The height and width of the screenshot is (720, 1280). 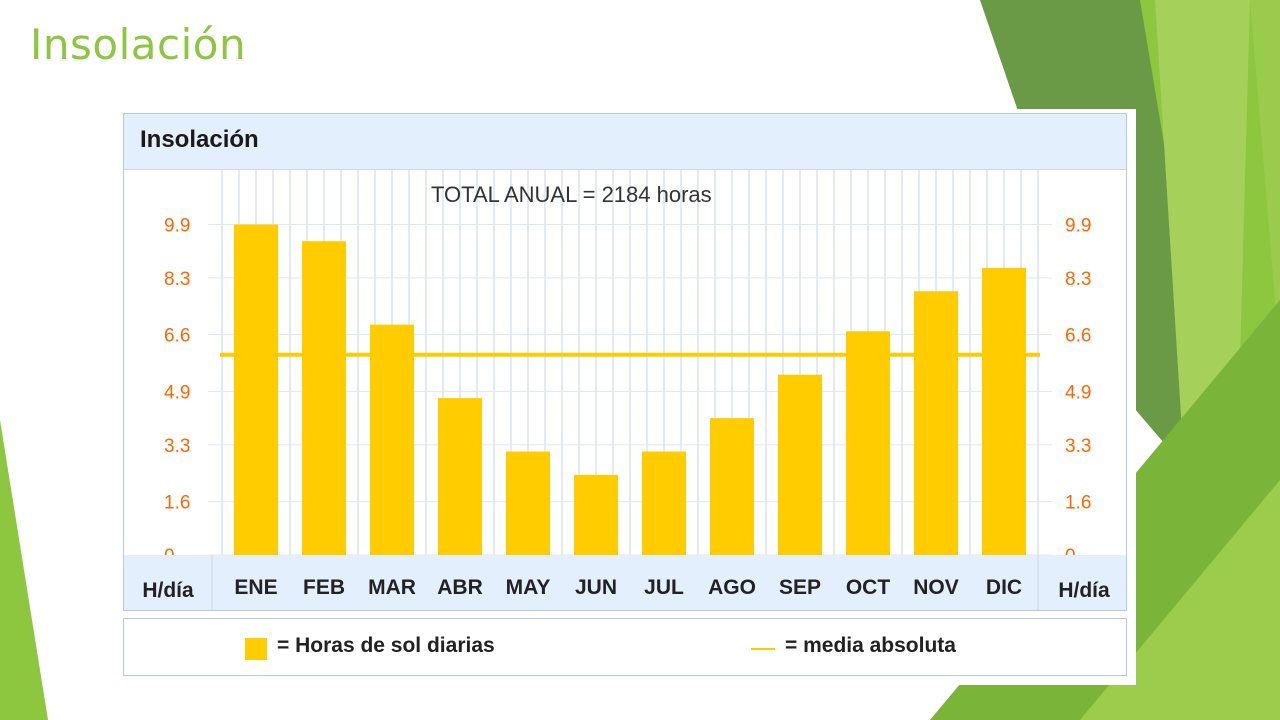 I want to click on decor-shard-right, so click(x=1265, y=180).